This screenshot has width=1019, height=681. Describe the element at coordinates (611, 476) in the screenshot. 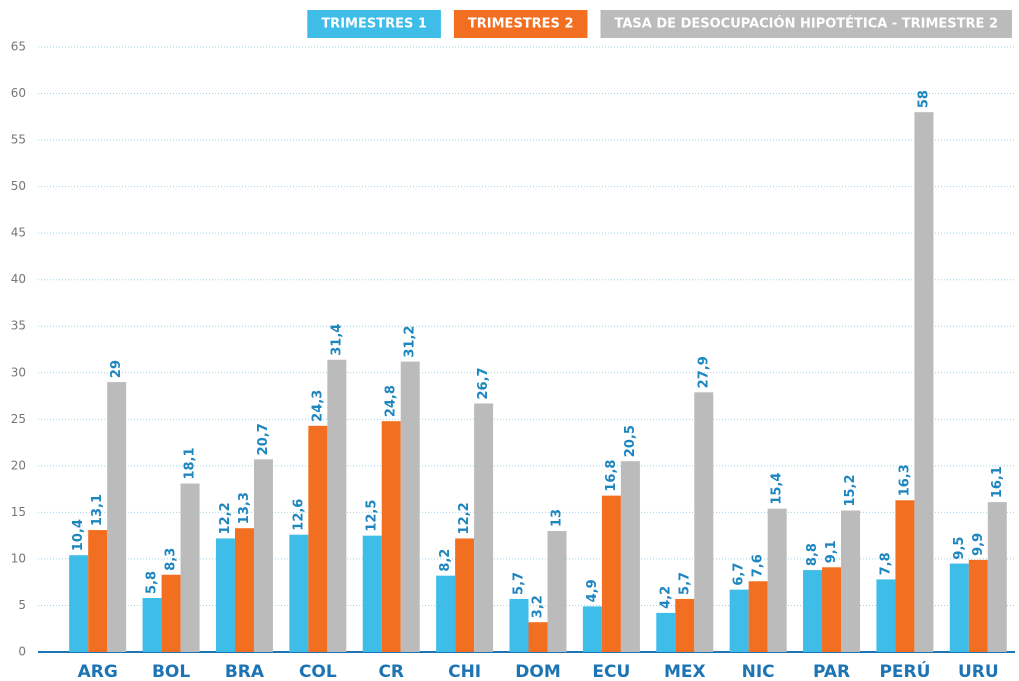

I see `data-label: 16,8` at that location.